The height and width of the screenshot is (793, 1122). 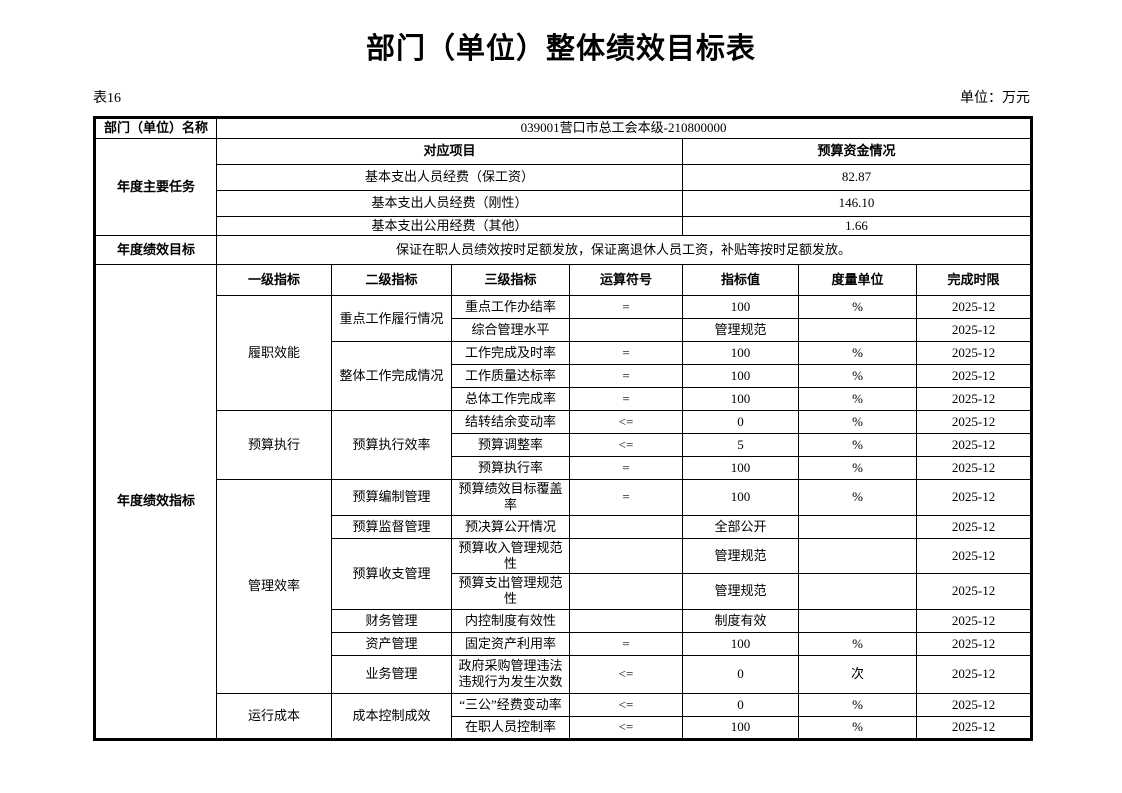 I want to click on level3-cell: 预算调整率, so click(x=510, y=445).